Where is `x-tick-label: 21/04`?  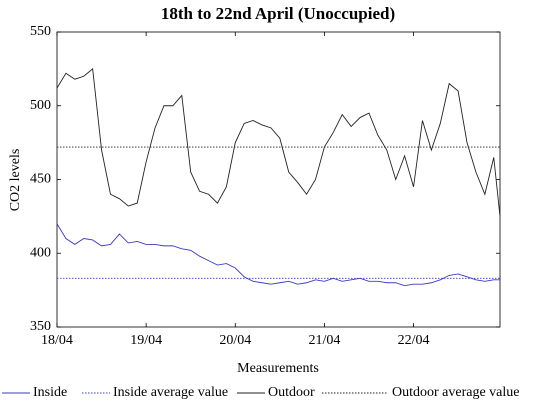 x-tick-label: 21/04 is located at coordinates (324, 340).